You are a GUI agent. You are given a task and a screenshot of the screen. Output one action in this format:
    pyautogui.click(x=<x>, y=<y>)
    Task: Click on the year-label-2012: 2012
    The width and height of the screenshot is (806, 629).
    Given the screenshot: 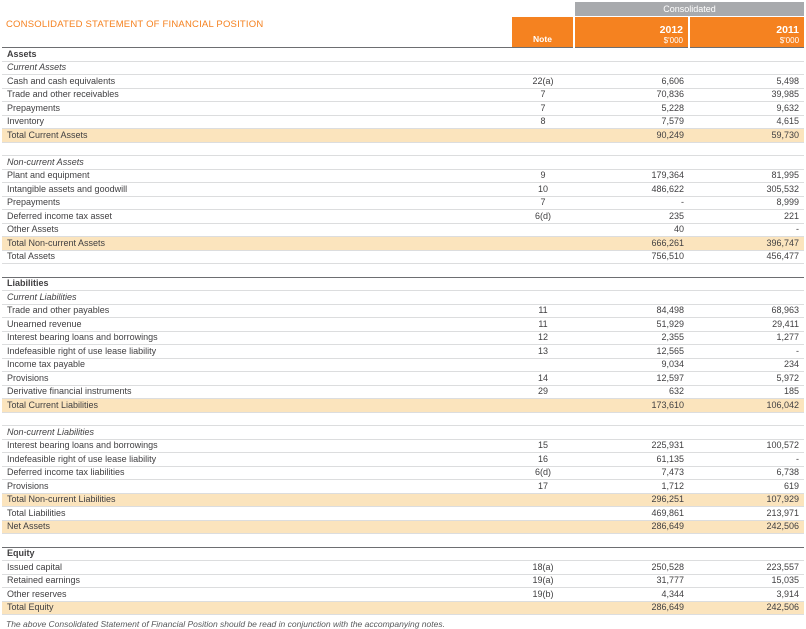 What is the action you would take?
    pyautogui.click(x=671, y=30)
    